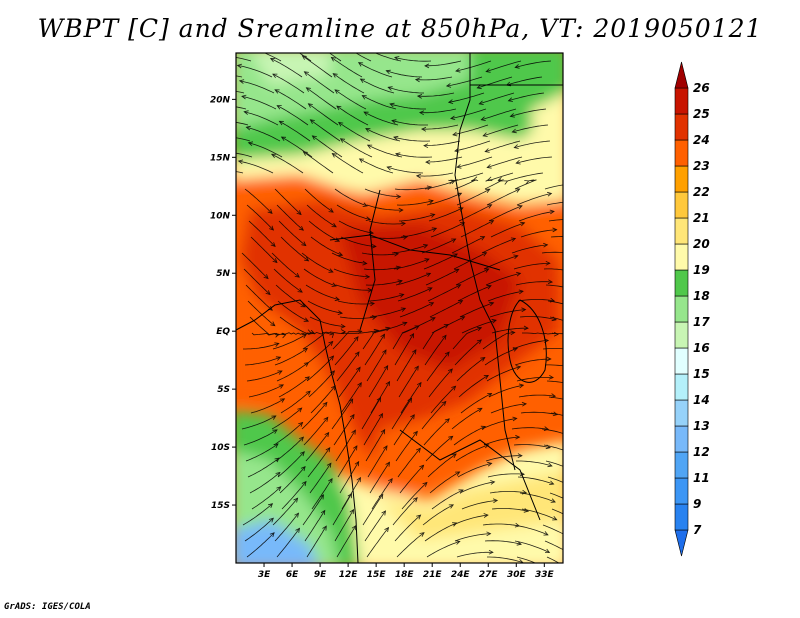 The image size is (800, 618). I want to click on field-east-yellow, so click(546, 131).